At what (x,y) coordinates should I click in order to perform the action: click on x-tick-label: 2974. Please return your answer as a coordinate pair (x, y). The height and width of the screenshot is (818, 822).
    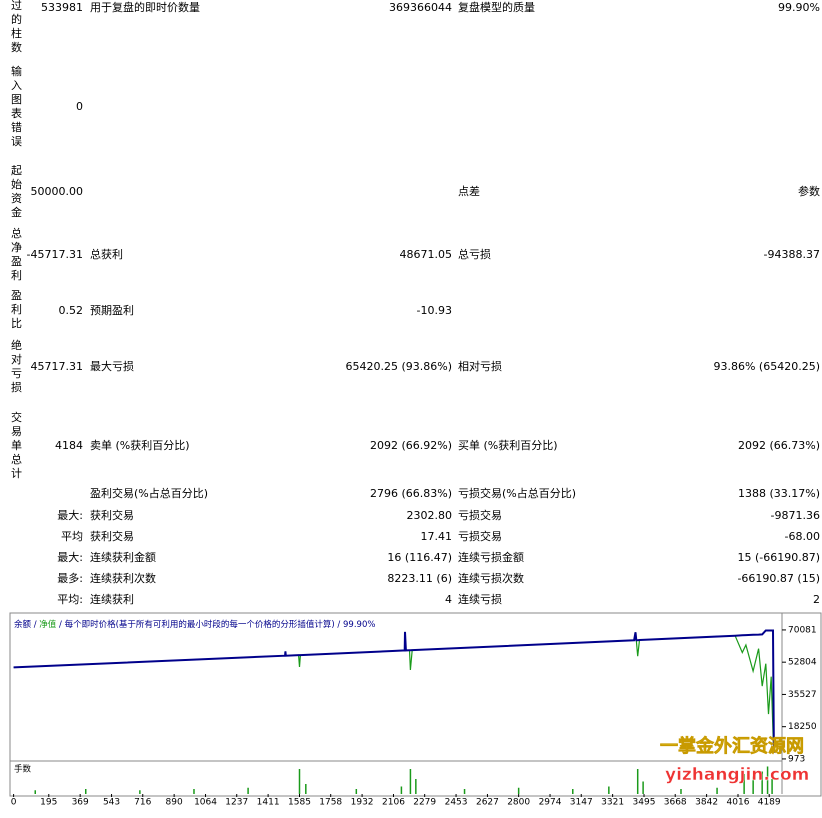
    Looking at the image, I should click on (550, 803).